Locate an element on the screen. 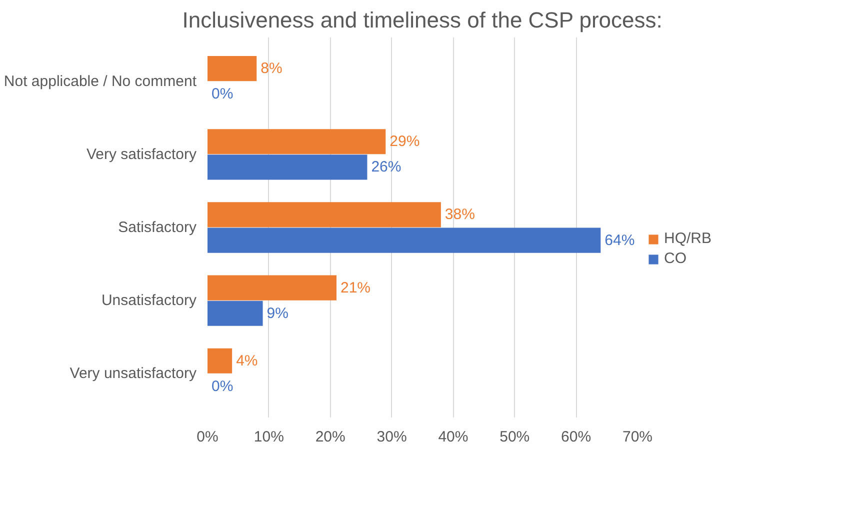  x-tick-label: 70% is located at coordinates (637, 437).